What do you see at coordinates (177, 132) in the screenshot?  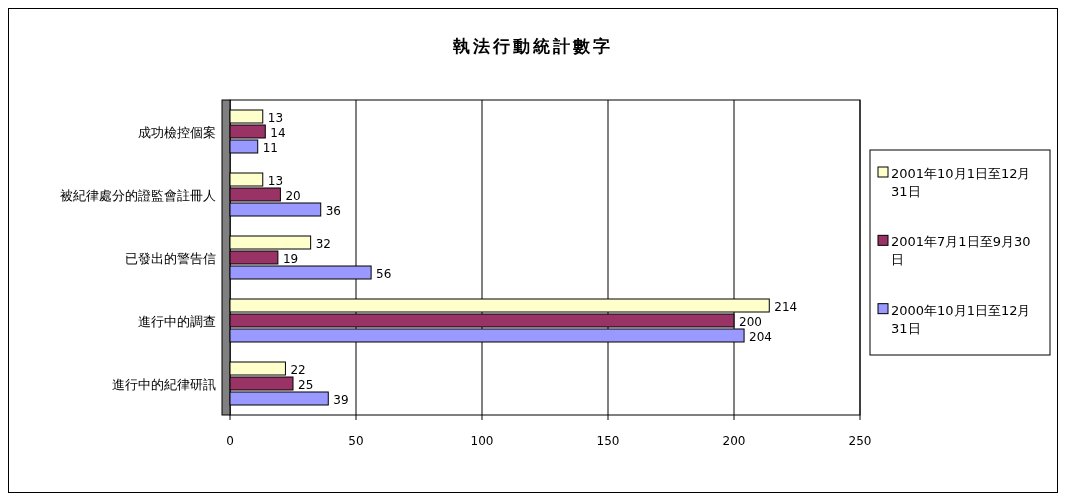 I see `y-tick-label: 成功檢控個案` at bounding box center [177, 132].